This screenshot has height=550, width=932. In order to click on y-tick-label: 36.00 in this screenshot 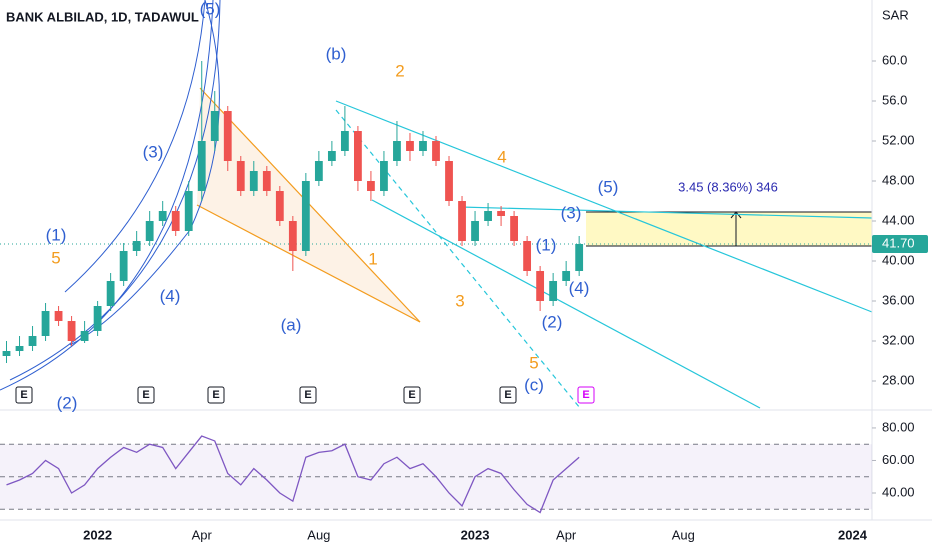, I will do `click(898, 299)`.